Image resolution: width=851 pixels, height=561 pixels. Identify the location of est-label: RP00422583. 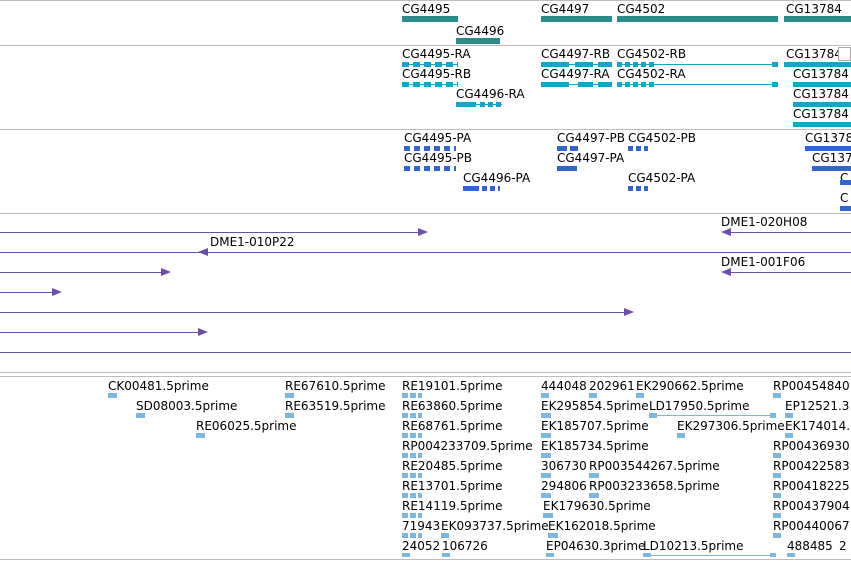
(811, 466).